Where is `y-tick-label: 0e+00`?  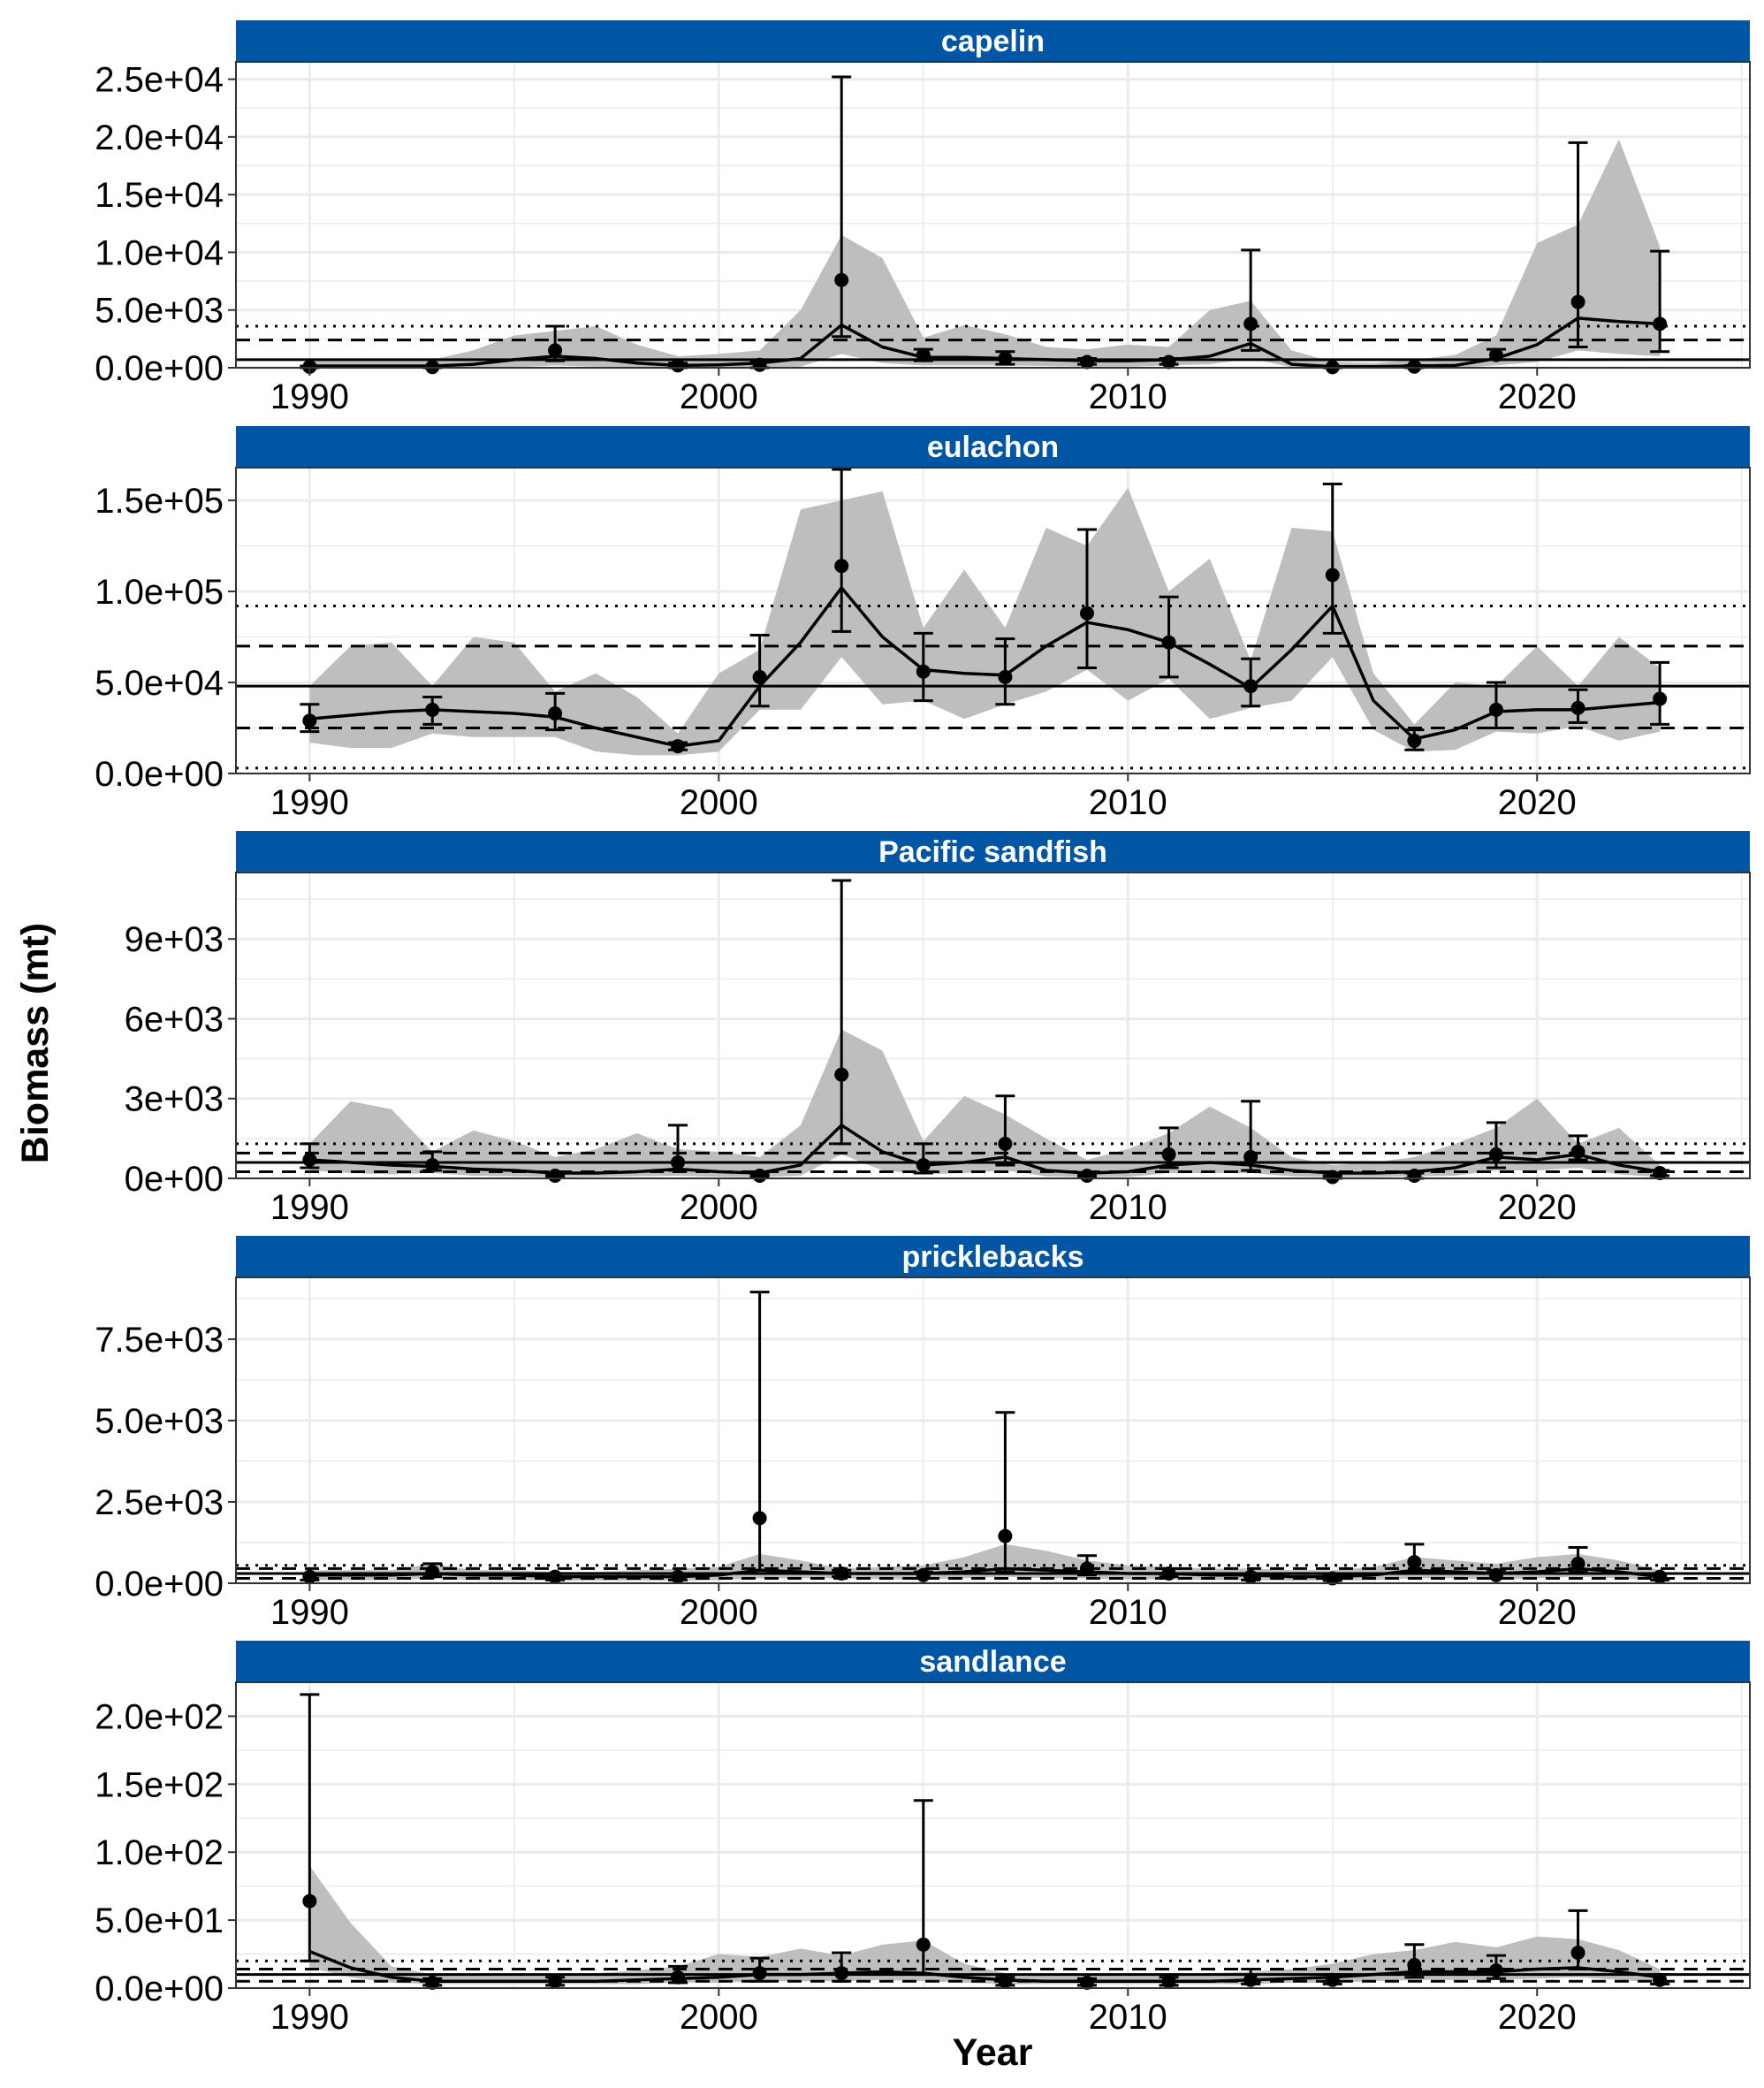 y-tick-label: 0e+00 is located at coordinates (174, 1180).